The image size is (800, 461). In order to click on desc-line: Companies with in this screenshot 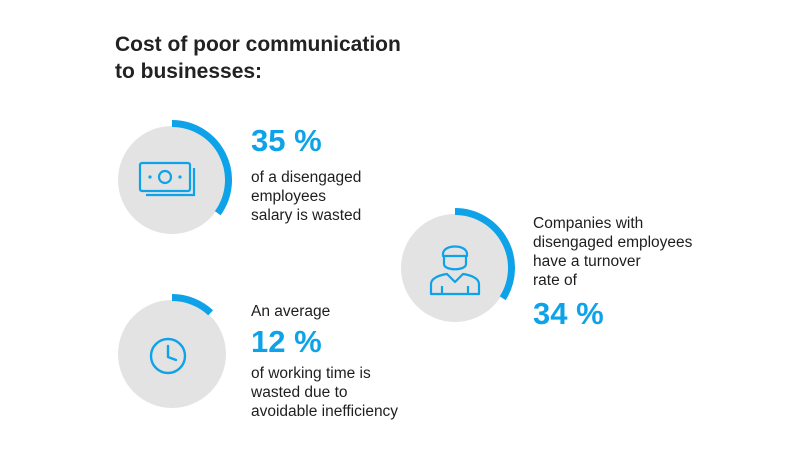, I will do `click(588, 223)`.